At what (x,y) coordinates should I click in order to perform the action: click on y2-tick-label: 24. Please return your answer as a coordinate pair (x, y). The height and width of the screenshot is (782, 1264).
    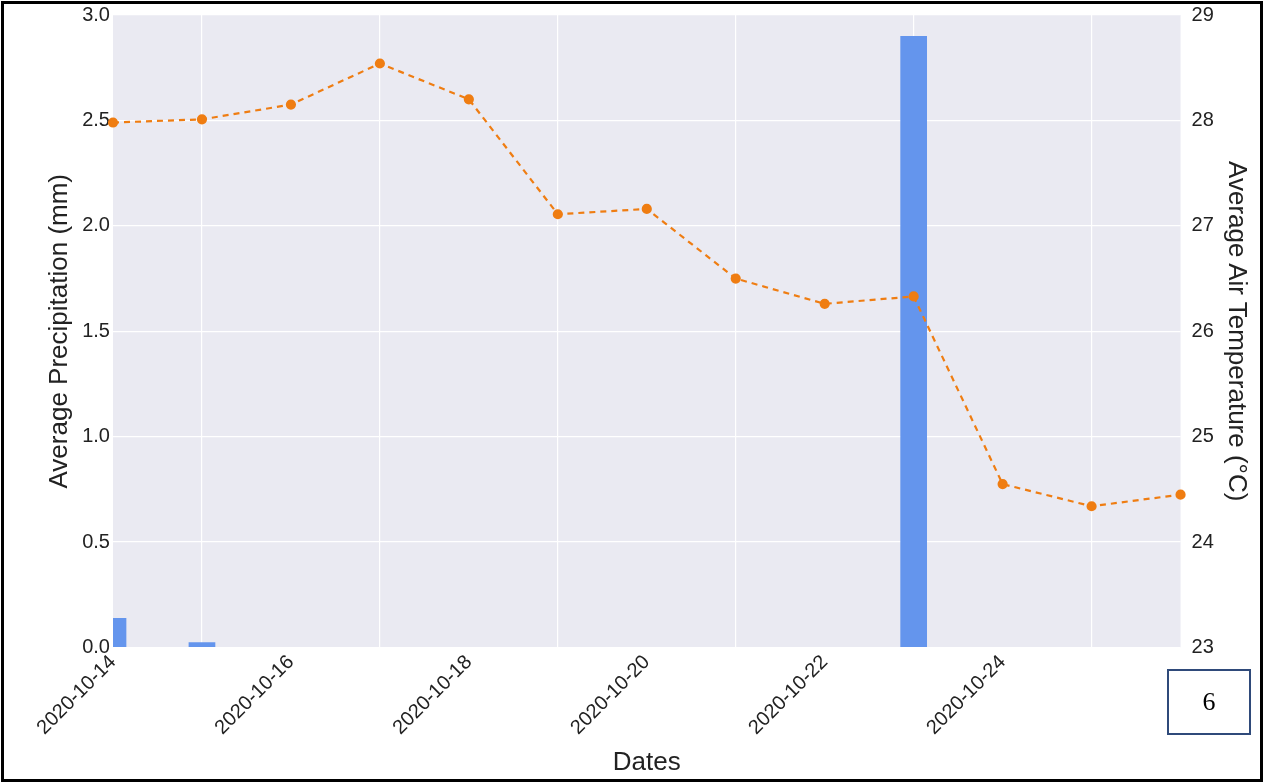
    Looking at the image, I should click on (1202, 540).